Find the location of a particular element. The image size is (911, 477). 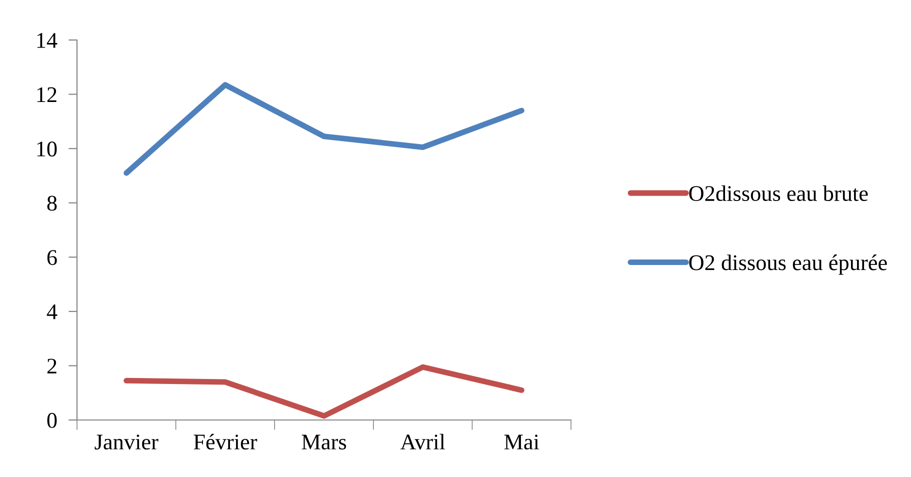

legend-label: O2 dissous eau épurée is located at coordinates (788, 264).